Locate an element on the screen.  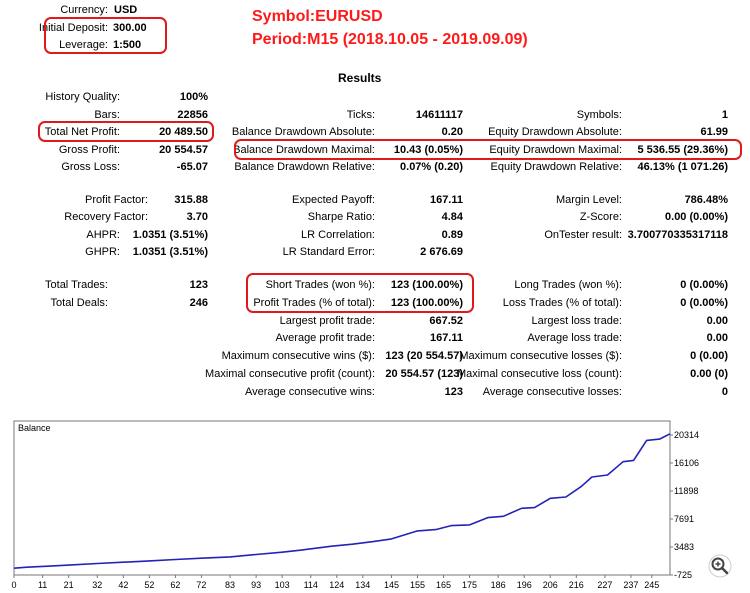
ahpr-value: 1.0351 (3.51%) is located at coordinates (170, 235).